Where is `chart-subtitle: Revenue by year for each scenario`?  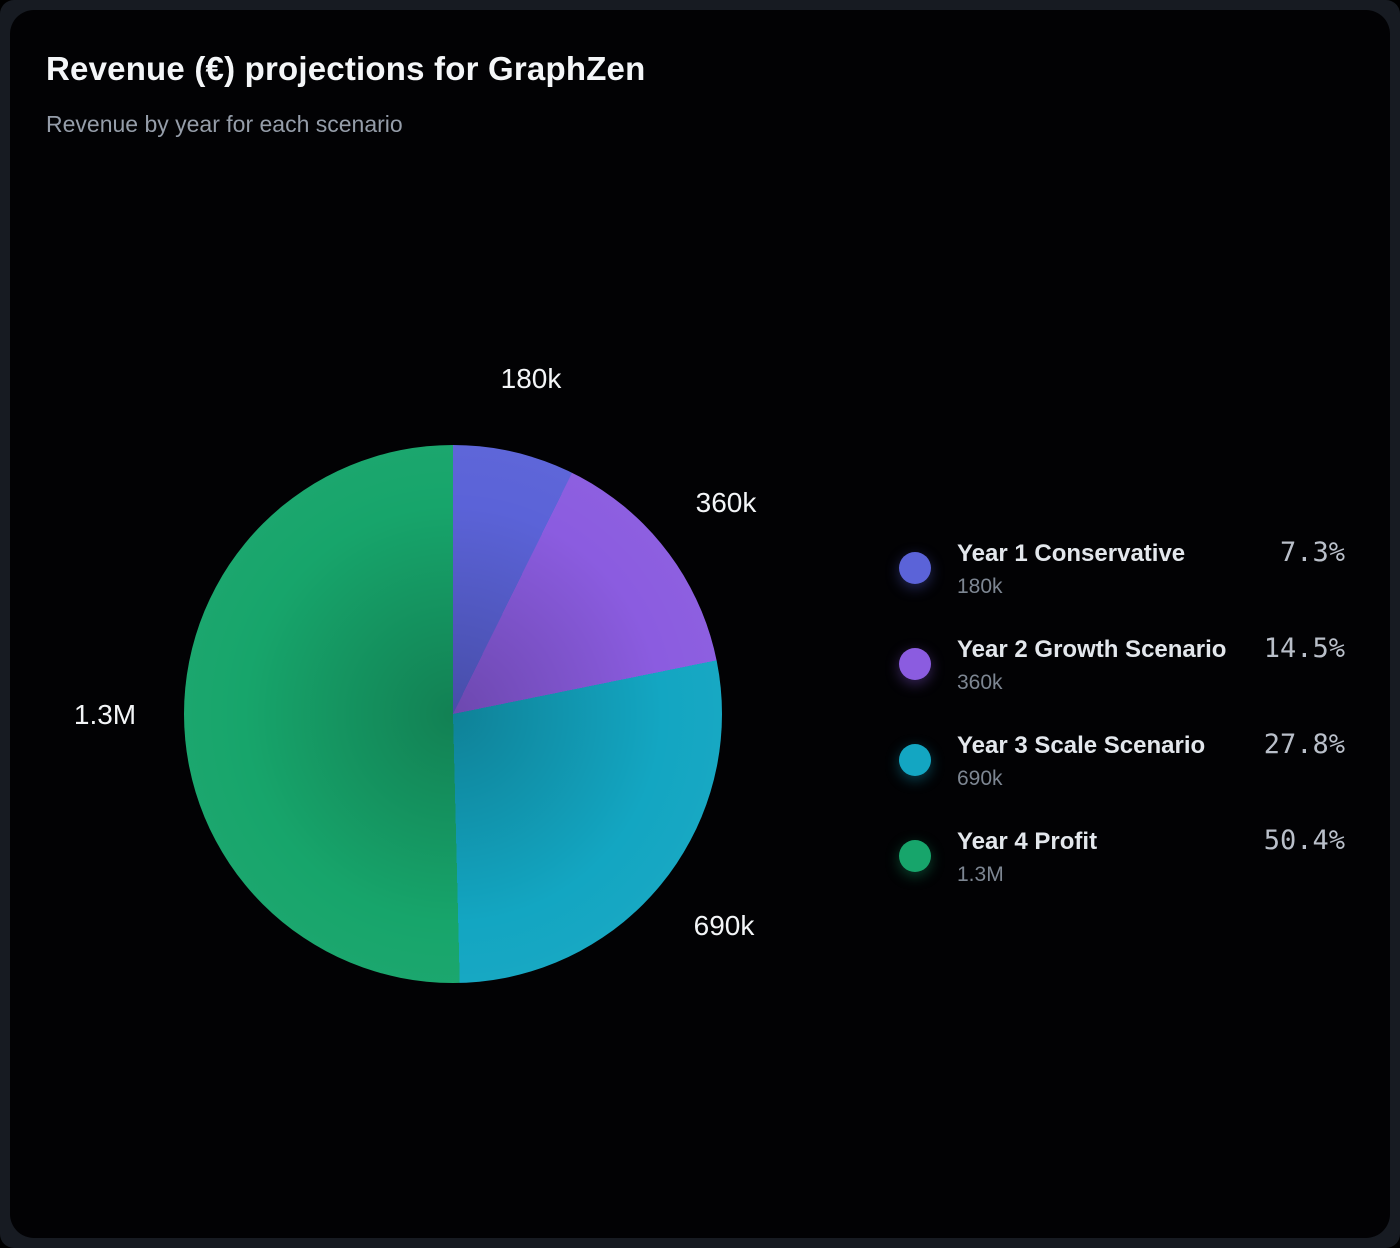 chart-subtitle: Revenue by year for each scenario is located at coordinates (224, 124).